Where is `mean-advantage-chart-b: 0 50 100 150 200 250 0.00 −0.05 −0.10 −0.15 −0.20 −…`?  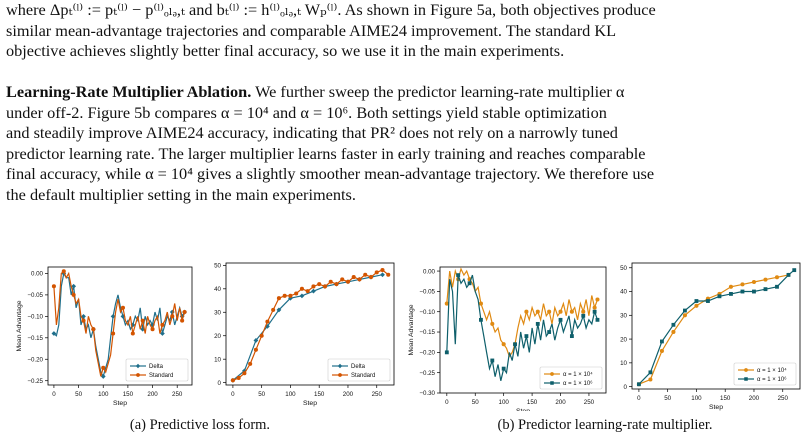 mean-advantage-chart-b: 0 50 100 150 200 250 0.00 −0.05 −0.10 −0.15 −0.20 −… is located at coordinates (507, 338).